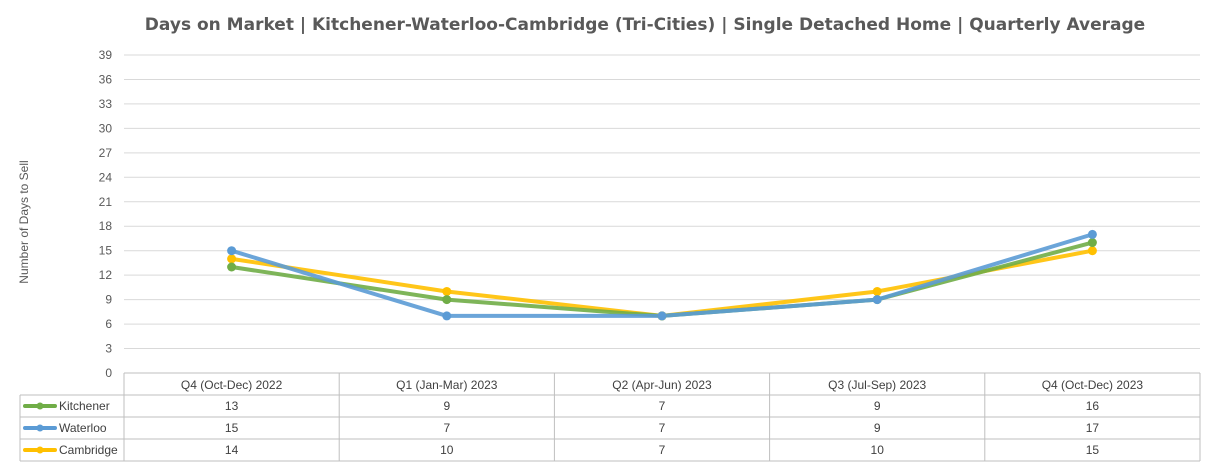 The width and height of the screenshot is (1210, 467). Describe the element at coordinates (662, 283) in the screenshot. I see `series-line-cambridge` at that location.